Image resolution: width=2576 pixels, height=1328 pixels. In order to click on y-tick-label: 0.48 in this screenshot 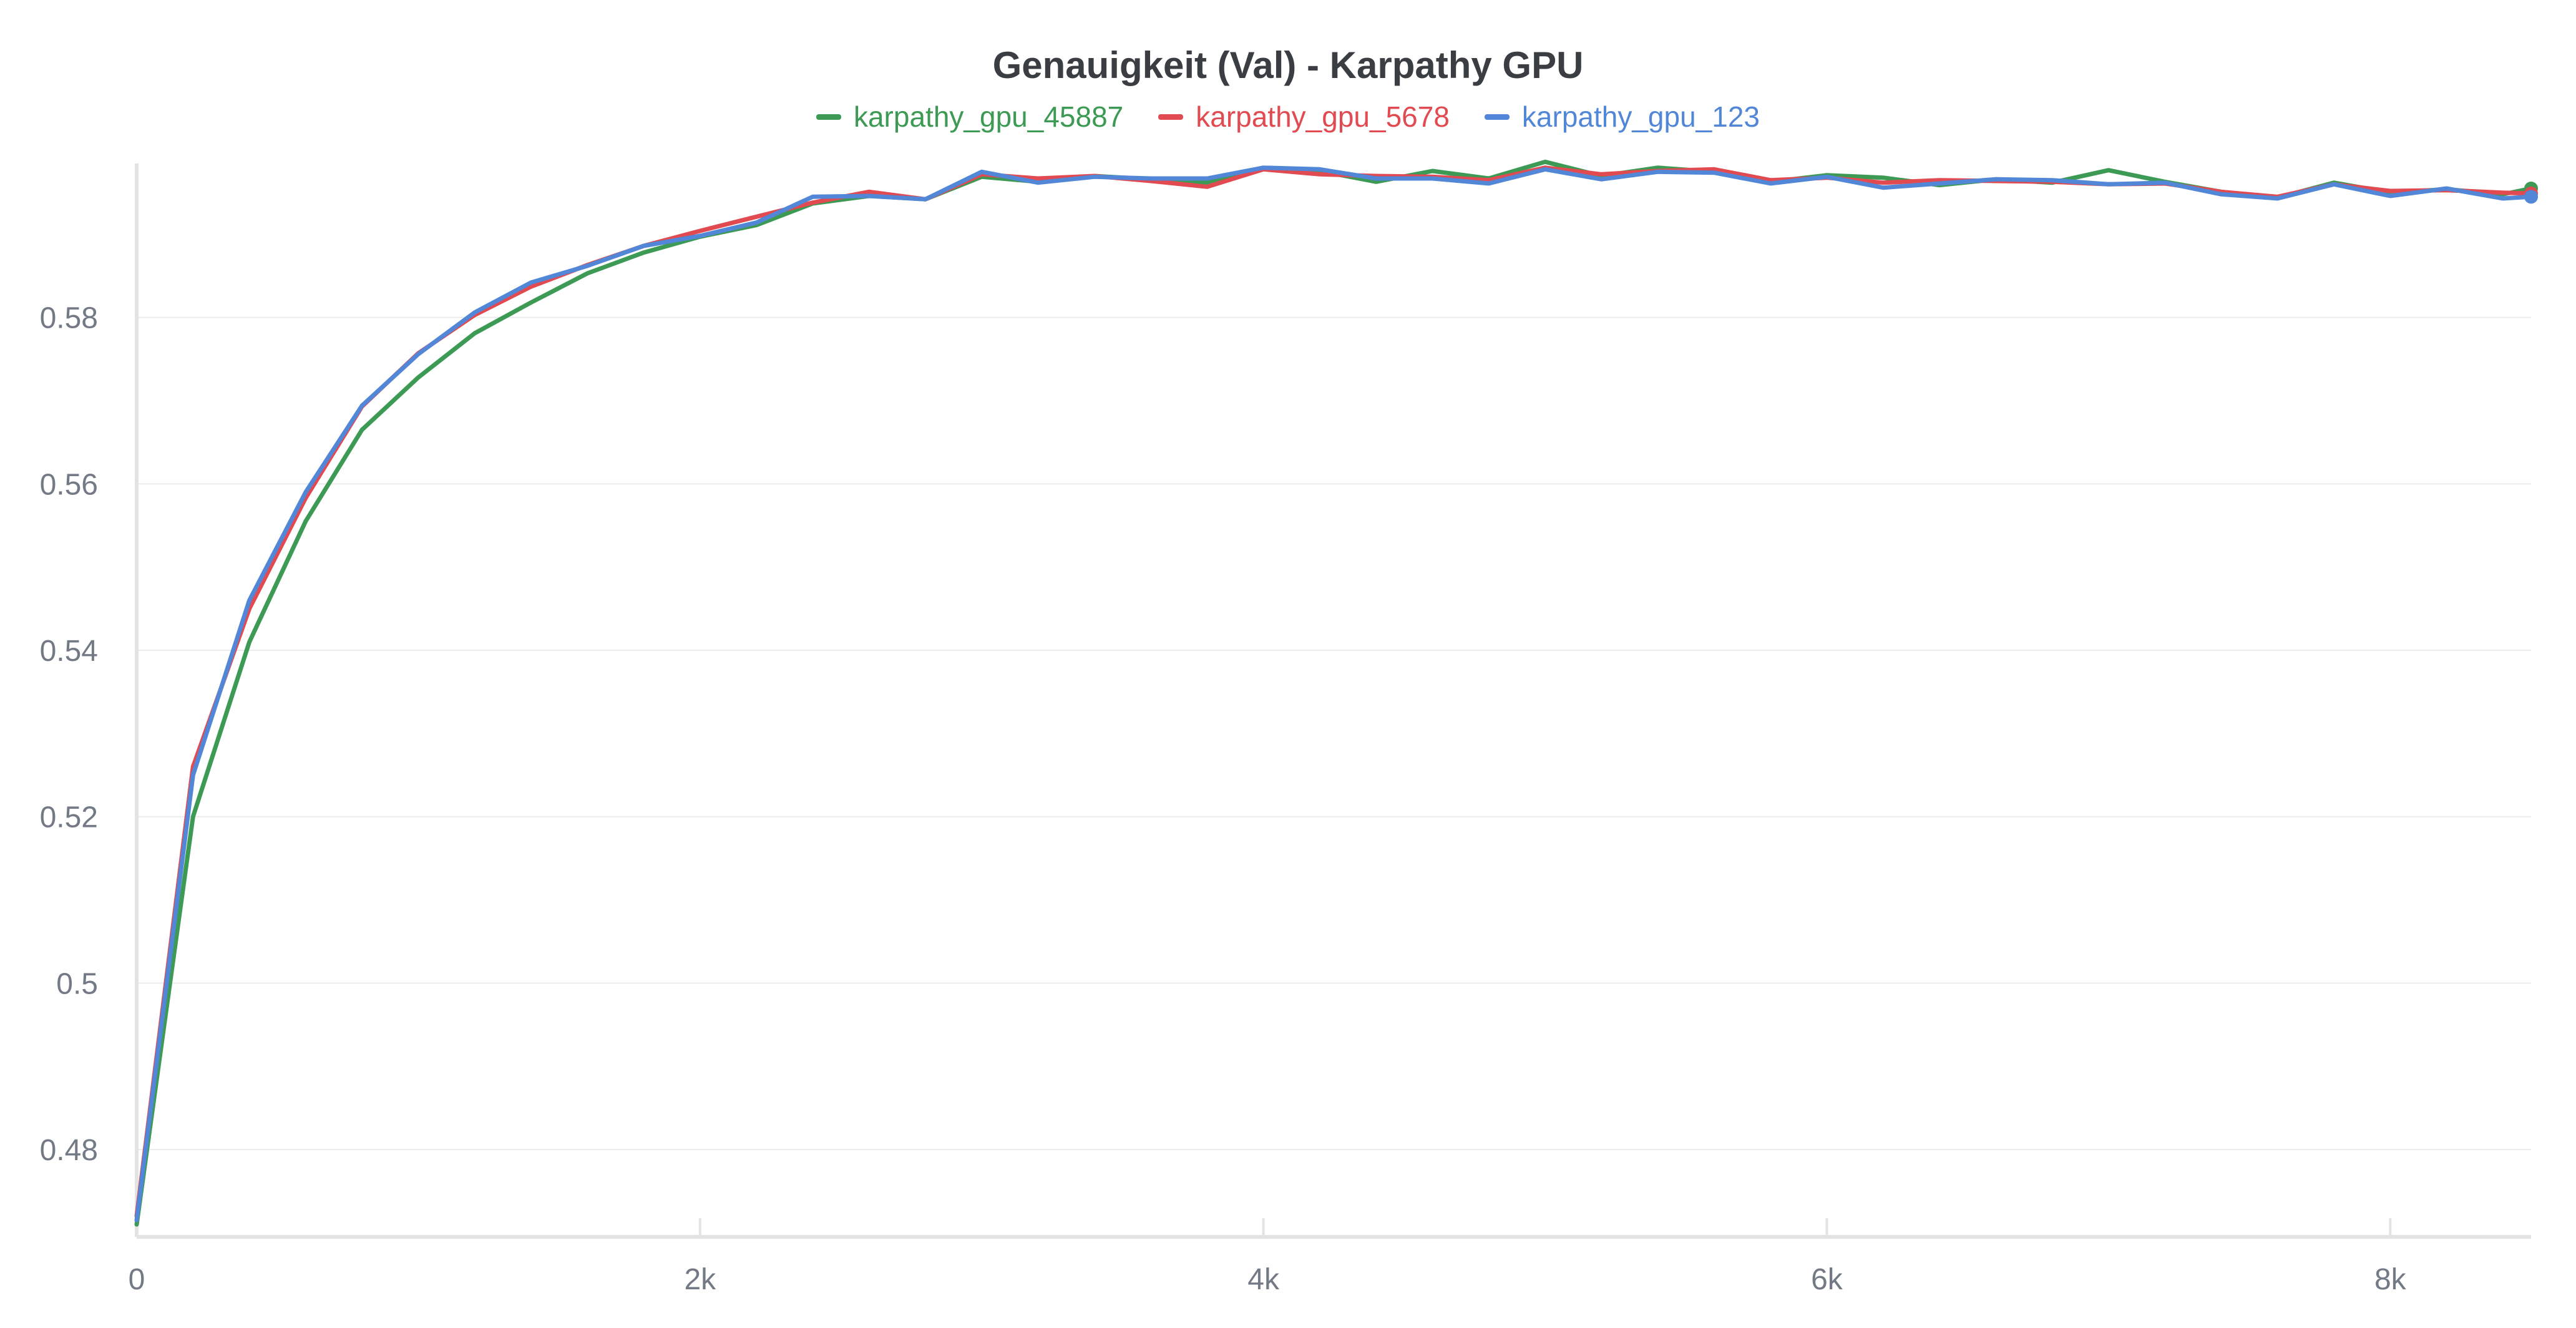, I will do `click(69, 1150)`.